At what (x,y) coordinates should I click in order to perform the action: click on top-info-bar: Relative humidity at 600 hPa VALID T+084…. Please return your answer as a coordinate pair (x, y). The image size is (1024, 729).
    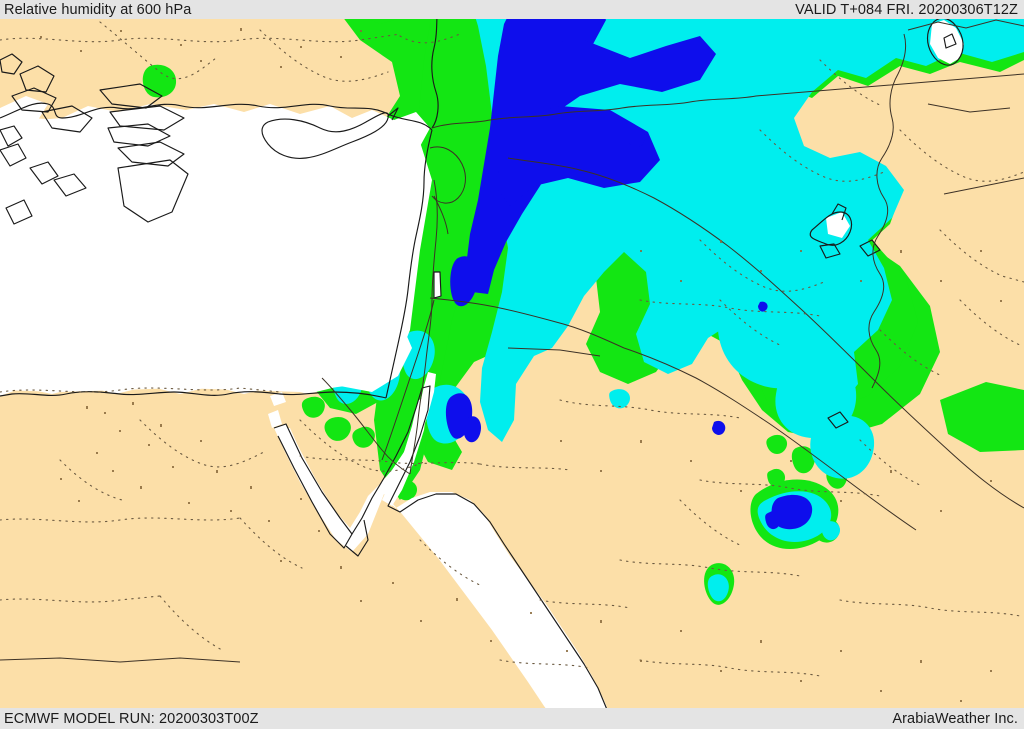
    Looking at the image, I should click on (512, 9).